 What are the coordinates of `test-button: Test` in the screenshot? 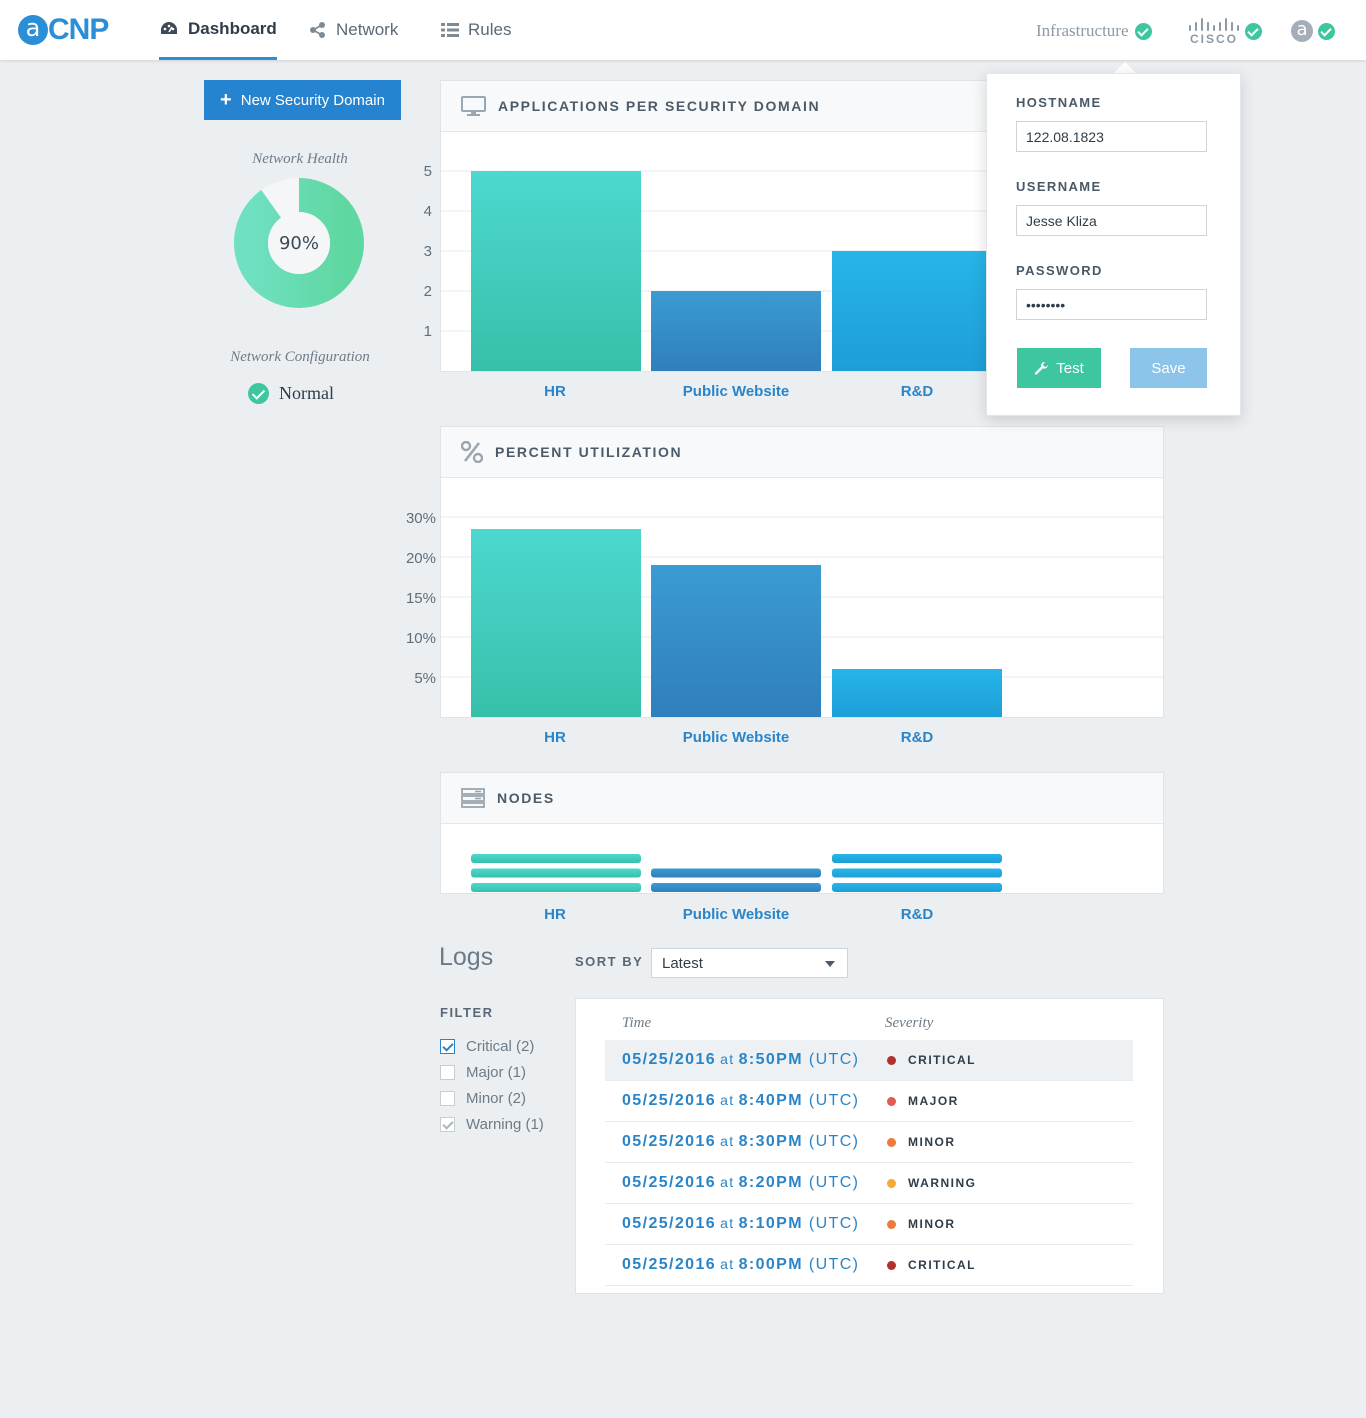 It's located at (1059, 368).